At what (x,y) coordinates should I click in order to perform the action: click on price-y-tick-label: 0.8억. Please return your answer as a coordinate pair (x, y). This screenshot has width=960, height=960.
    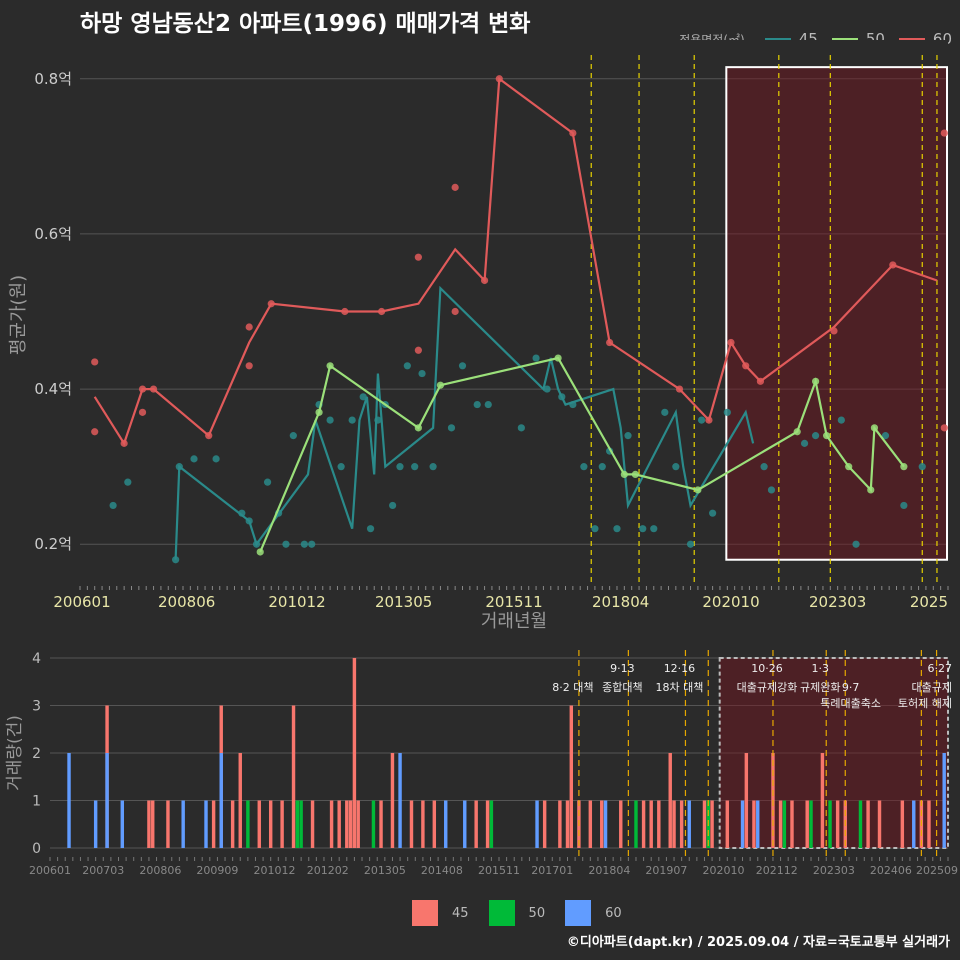
    Looking at the image, I should click on (53, 79).